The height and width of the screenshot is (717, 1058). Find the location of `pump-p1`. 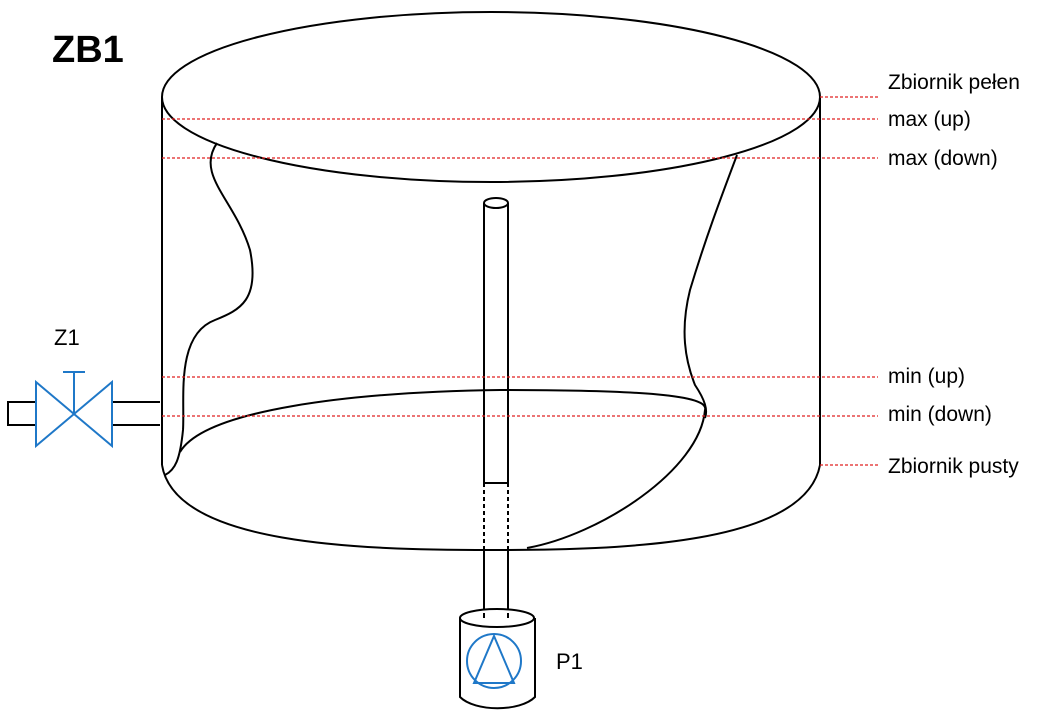

pump-p1 is located at coordinates (497, 659).